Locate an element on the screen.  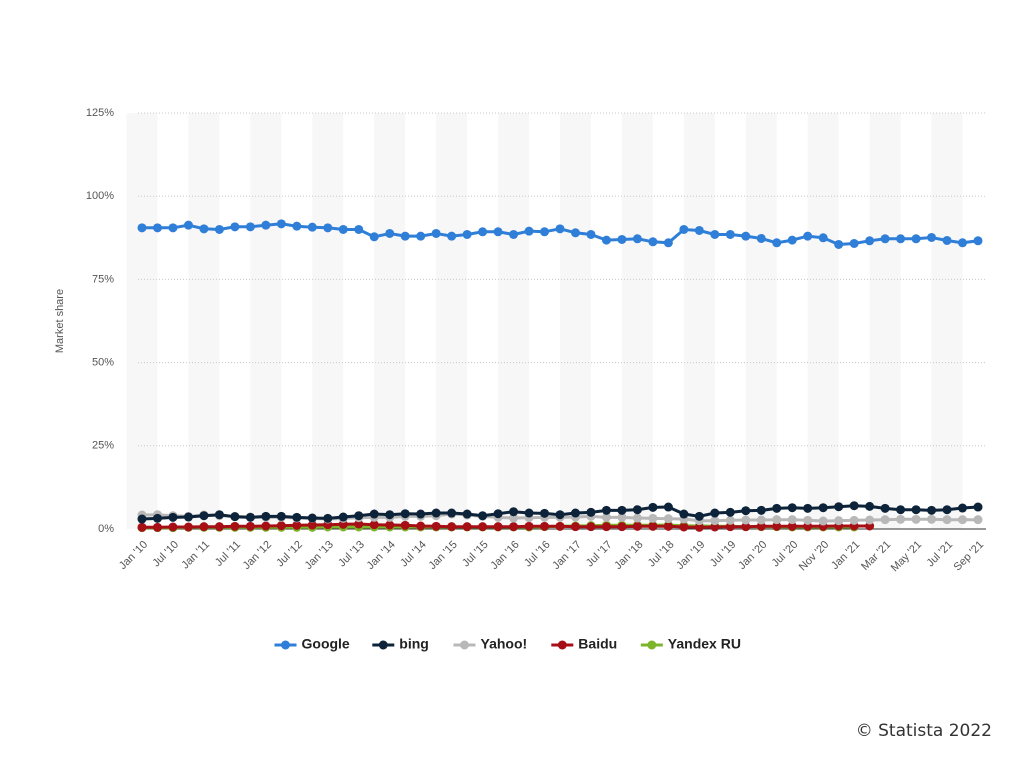
y-tick-label: 25% is located at coordinates (103, 446).